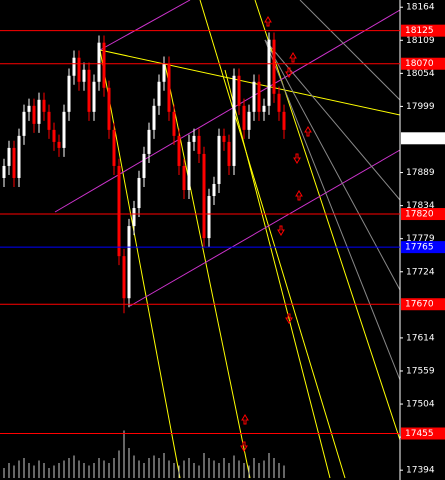  I want to click on arrows, so click(276, 234).